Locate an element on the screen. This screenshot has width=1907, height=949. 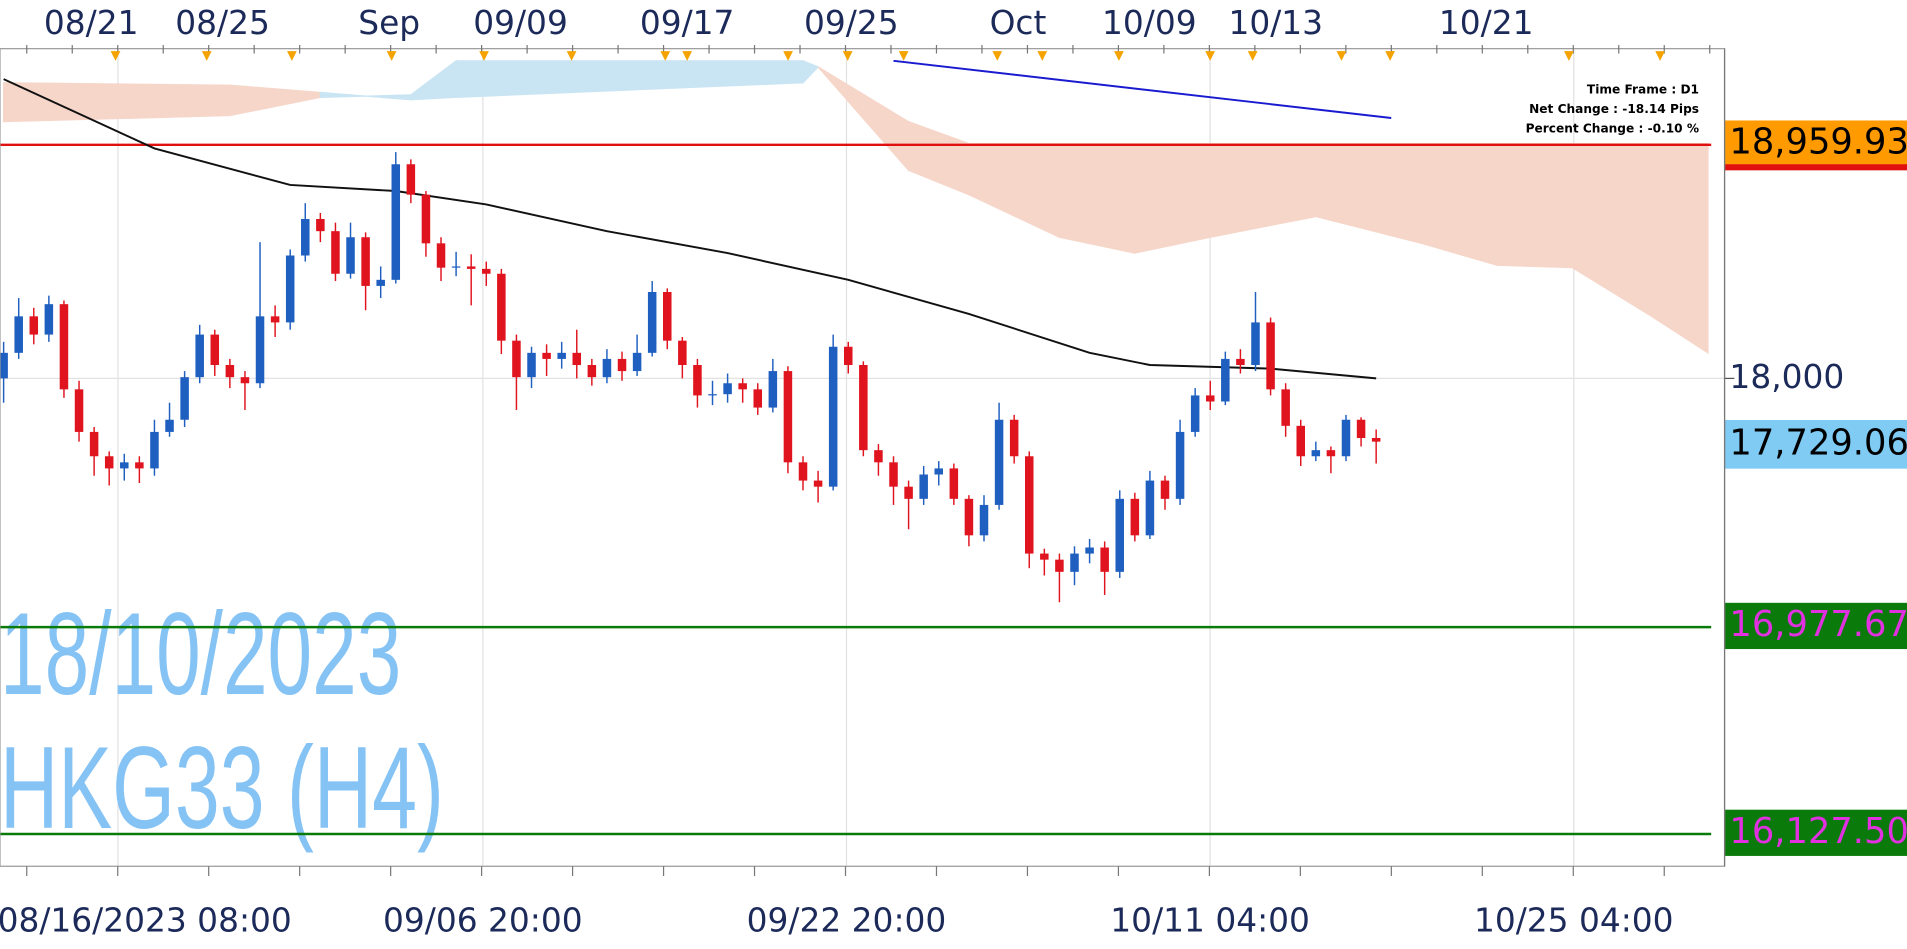
level-box-underline is located at coordinates (1815, 167).